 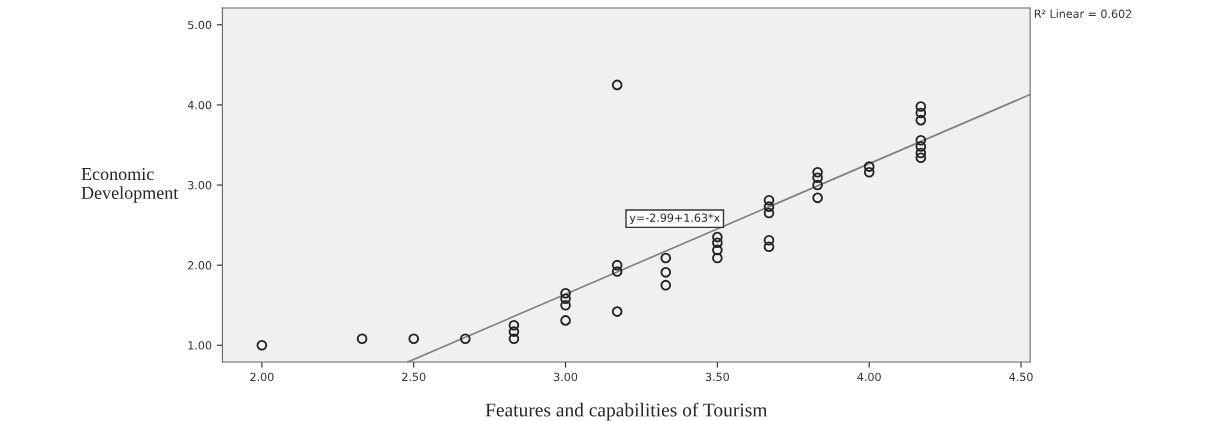 I want to click on y-tick-label: 1.00, so click(x=200, y=345).